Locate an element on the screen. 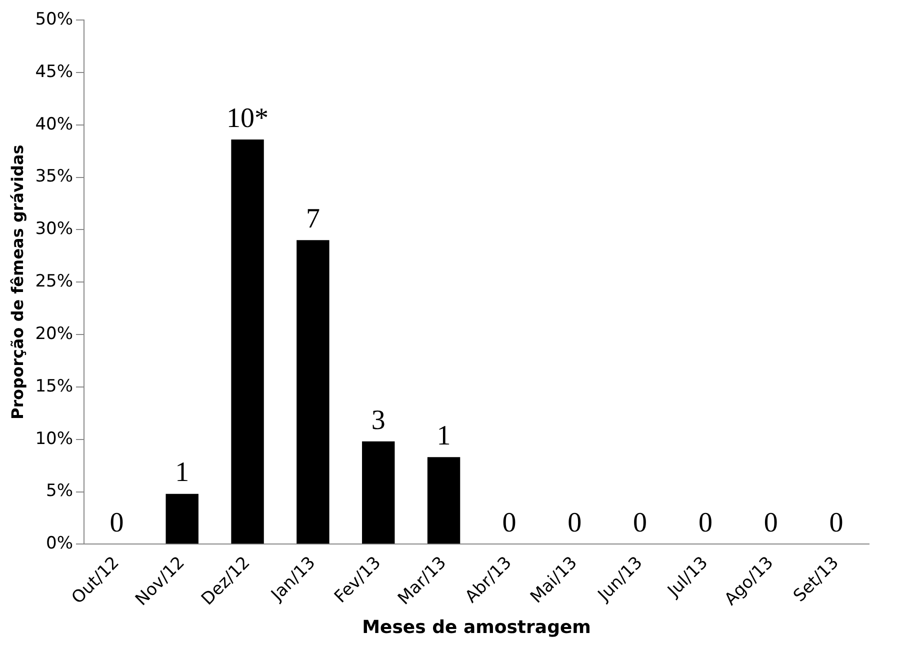  annotation: 3 is located at coordinates (378, 420).